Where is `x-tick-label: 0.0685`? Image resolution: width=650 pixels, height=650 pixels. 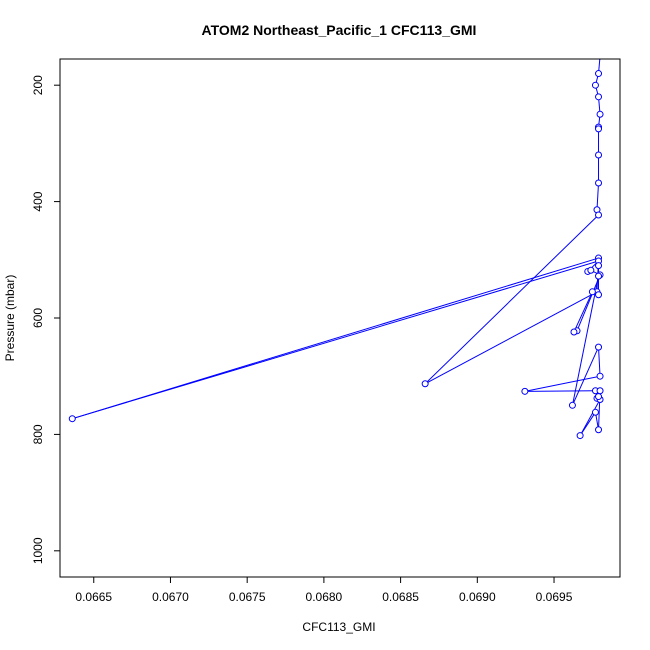 x-tick-label: 0.0685 is located at coordinates (400, 597).